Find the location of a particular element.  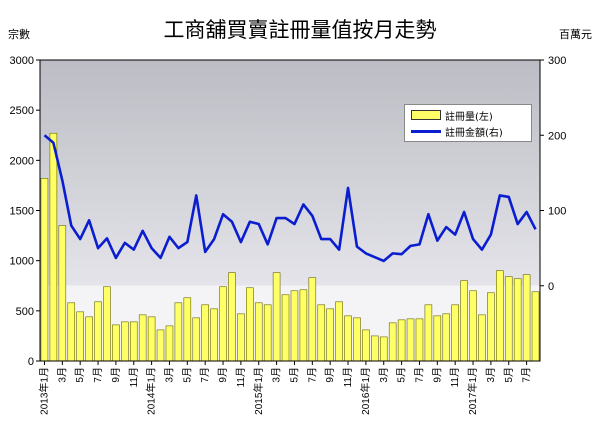

left-tick-label: 1500 is located at coordinates (22, 212).